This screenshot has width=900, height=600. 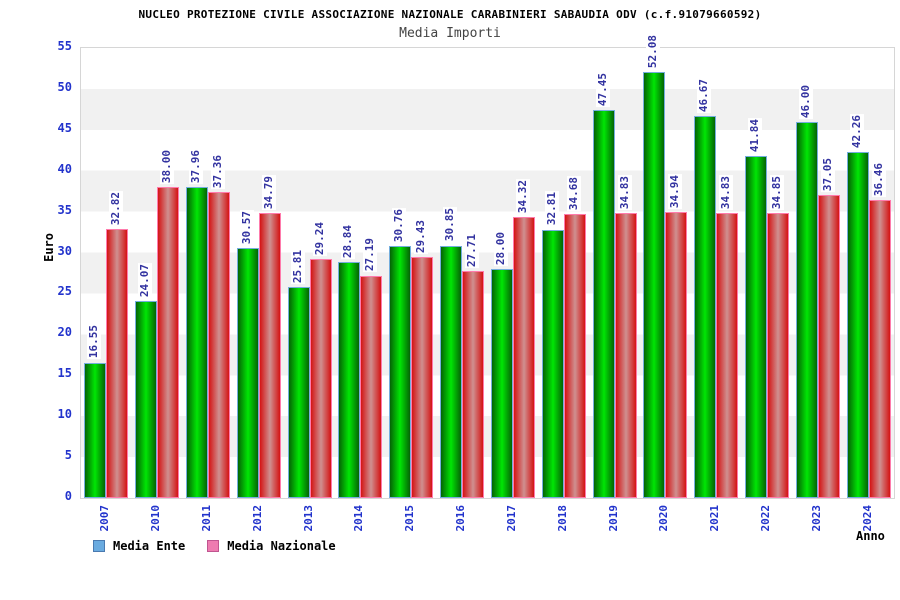 What do you see at coordinates (95, 430) in the screenshot?
I see `bar-media-ente-2007` at bounding box center [95, 430].